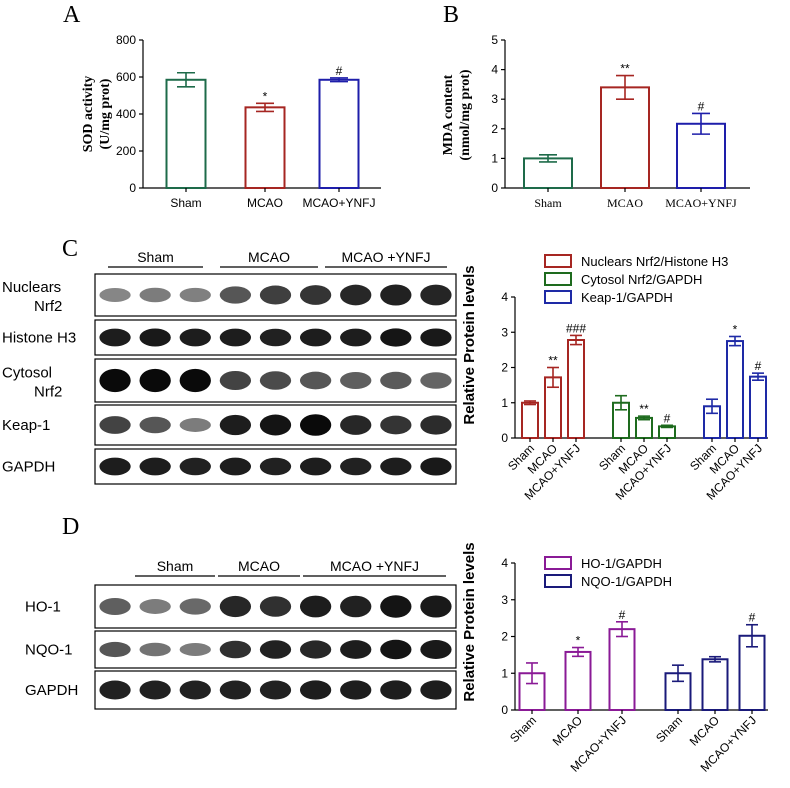  I want to click on y-tick-label: 2, so click(504, 637).